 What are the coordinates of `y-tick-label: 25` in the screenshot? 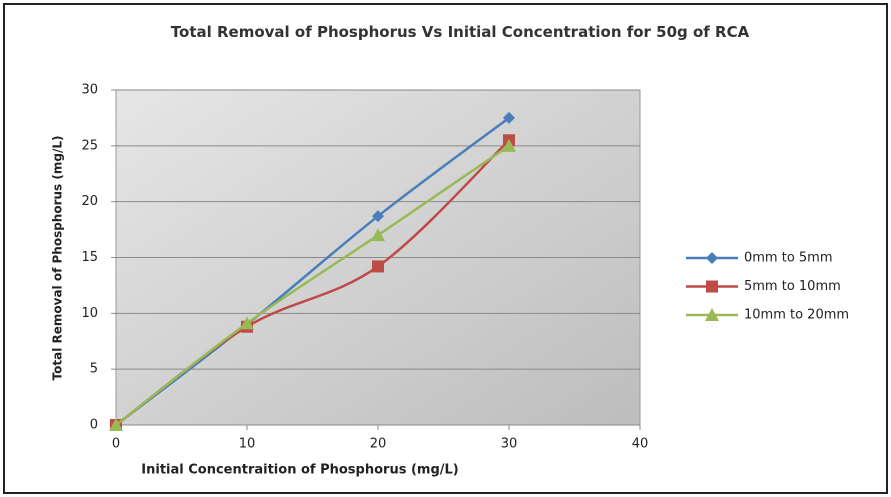 It's located at (89, 145).